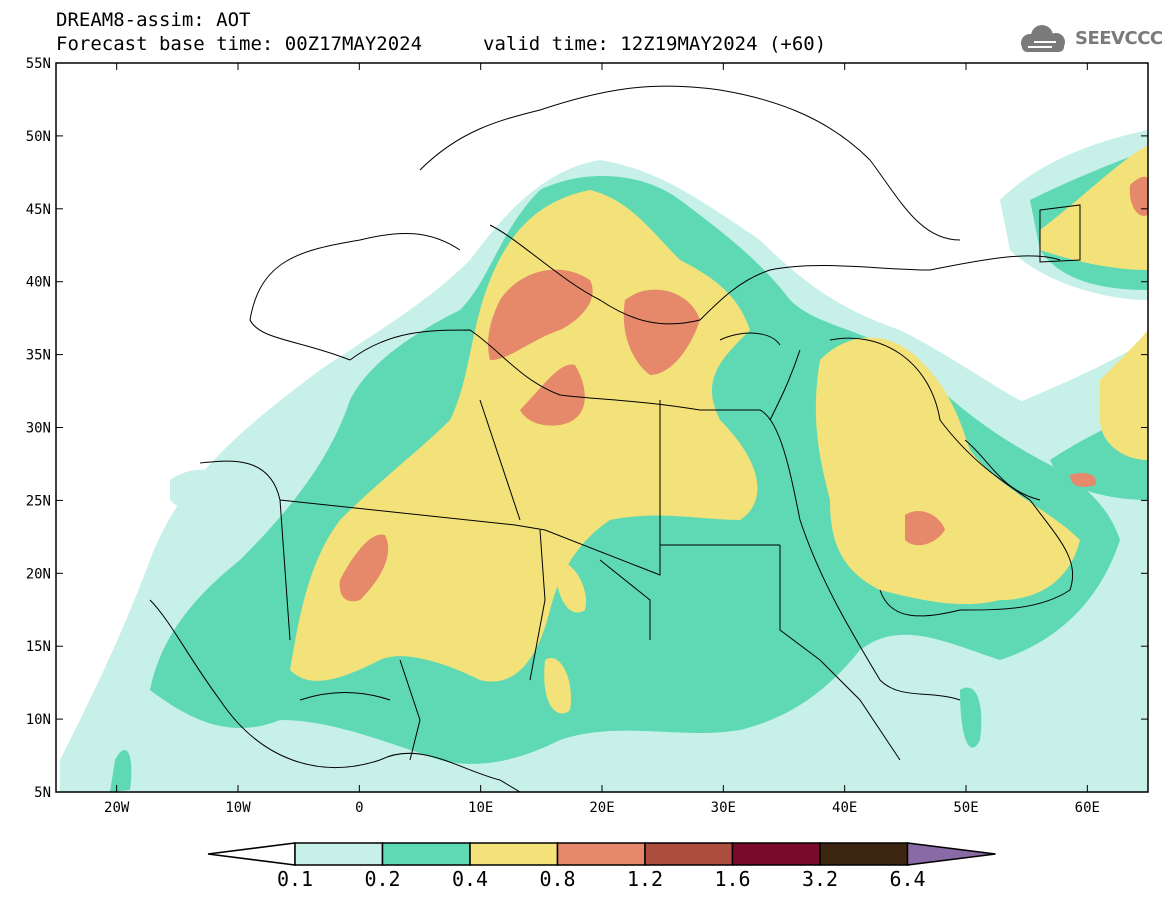 Image resolution: width=1165 pixels, height=905 pixels. What do you see at coordinates (117, 808) in the screenshot?
I see `lon-tick-label: 20W` at bounding box center [117, 808].